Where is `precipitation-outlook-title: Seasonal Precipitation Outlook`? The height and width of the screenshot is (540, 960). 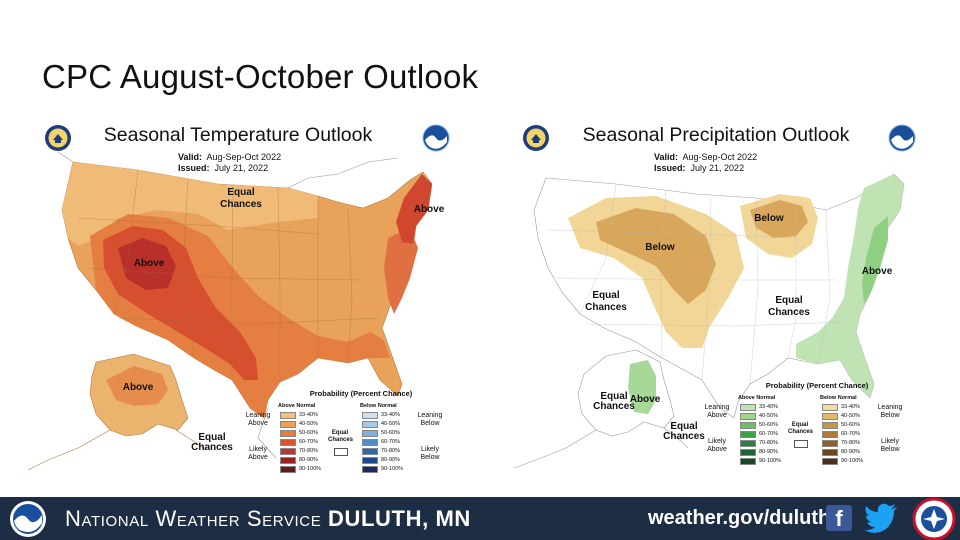
precipitation-outlook-title: Seasonal Precipitation Outlook is located at coordinates (716, 135).